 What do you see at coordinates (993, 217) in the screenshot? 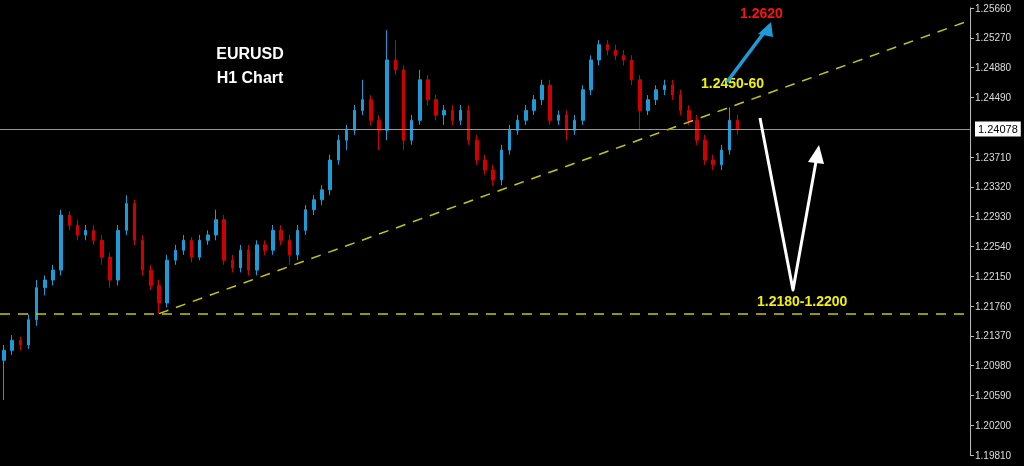
I see `y-tick-label: 1.22930` at bounding box center [993, 217].